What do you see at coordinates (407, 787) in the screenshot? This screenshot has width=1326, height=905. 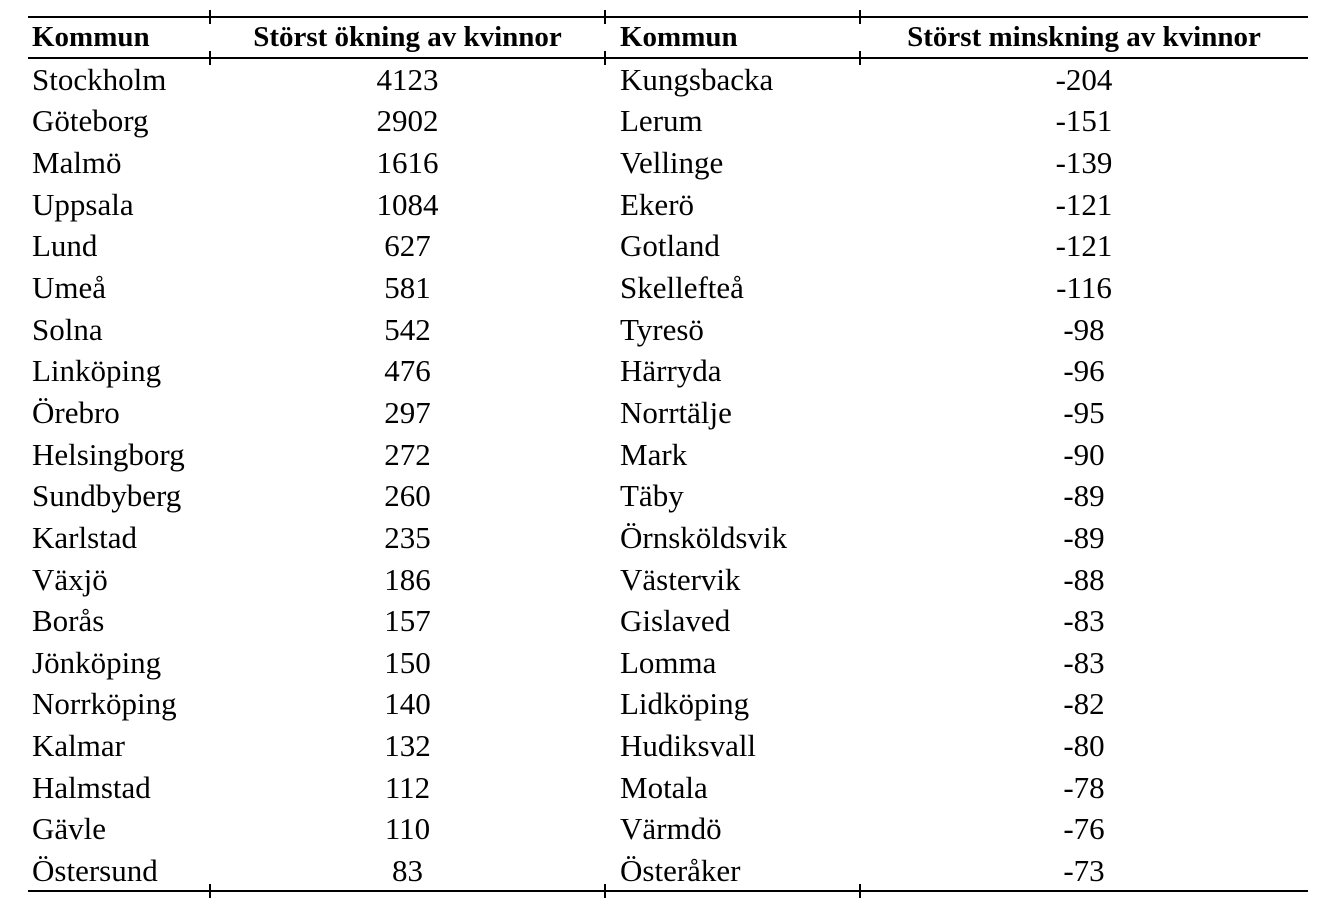 I see `okning-value-cell: 112` at bounding box center [407, 787].